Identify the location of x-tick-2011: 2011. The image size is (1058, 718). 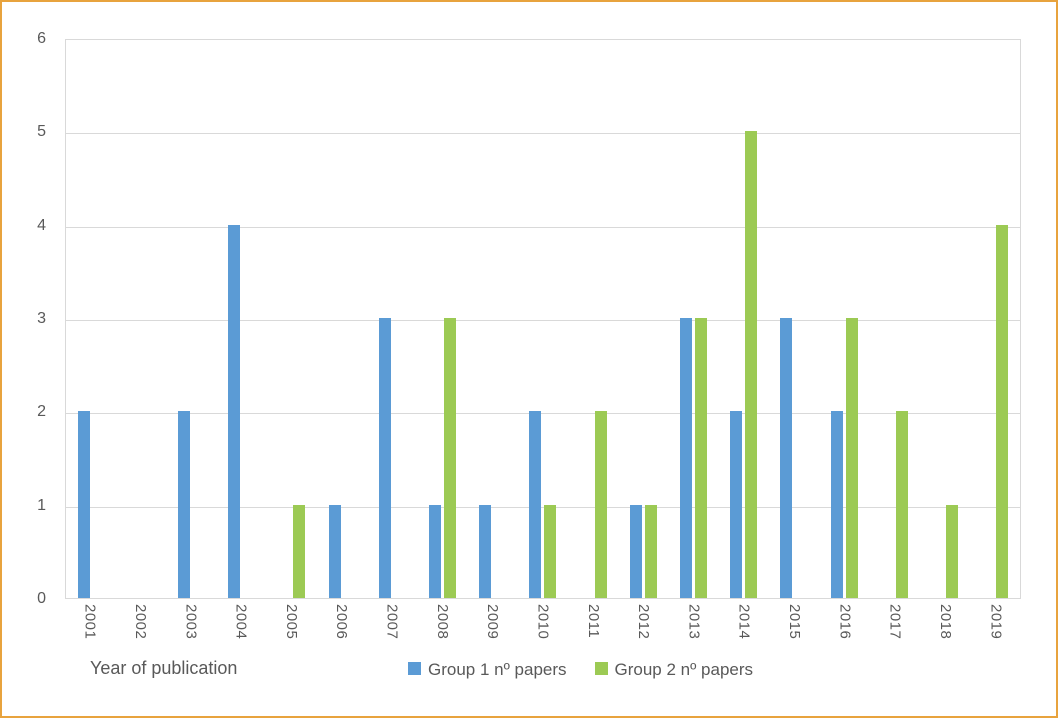
(593, 621).